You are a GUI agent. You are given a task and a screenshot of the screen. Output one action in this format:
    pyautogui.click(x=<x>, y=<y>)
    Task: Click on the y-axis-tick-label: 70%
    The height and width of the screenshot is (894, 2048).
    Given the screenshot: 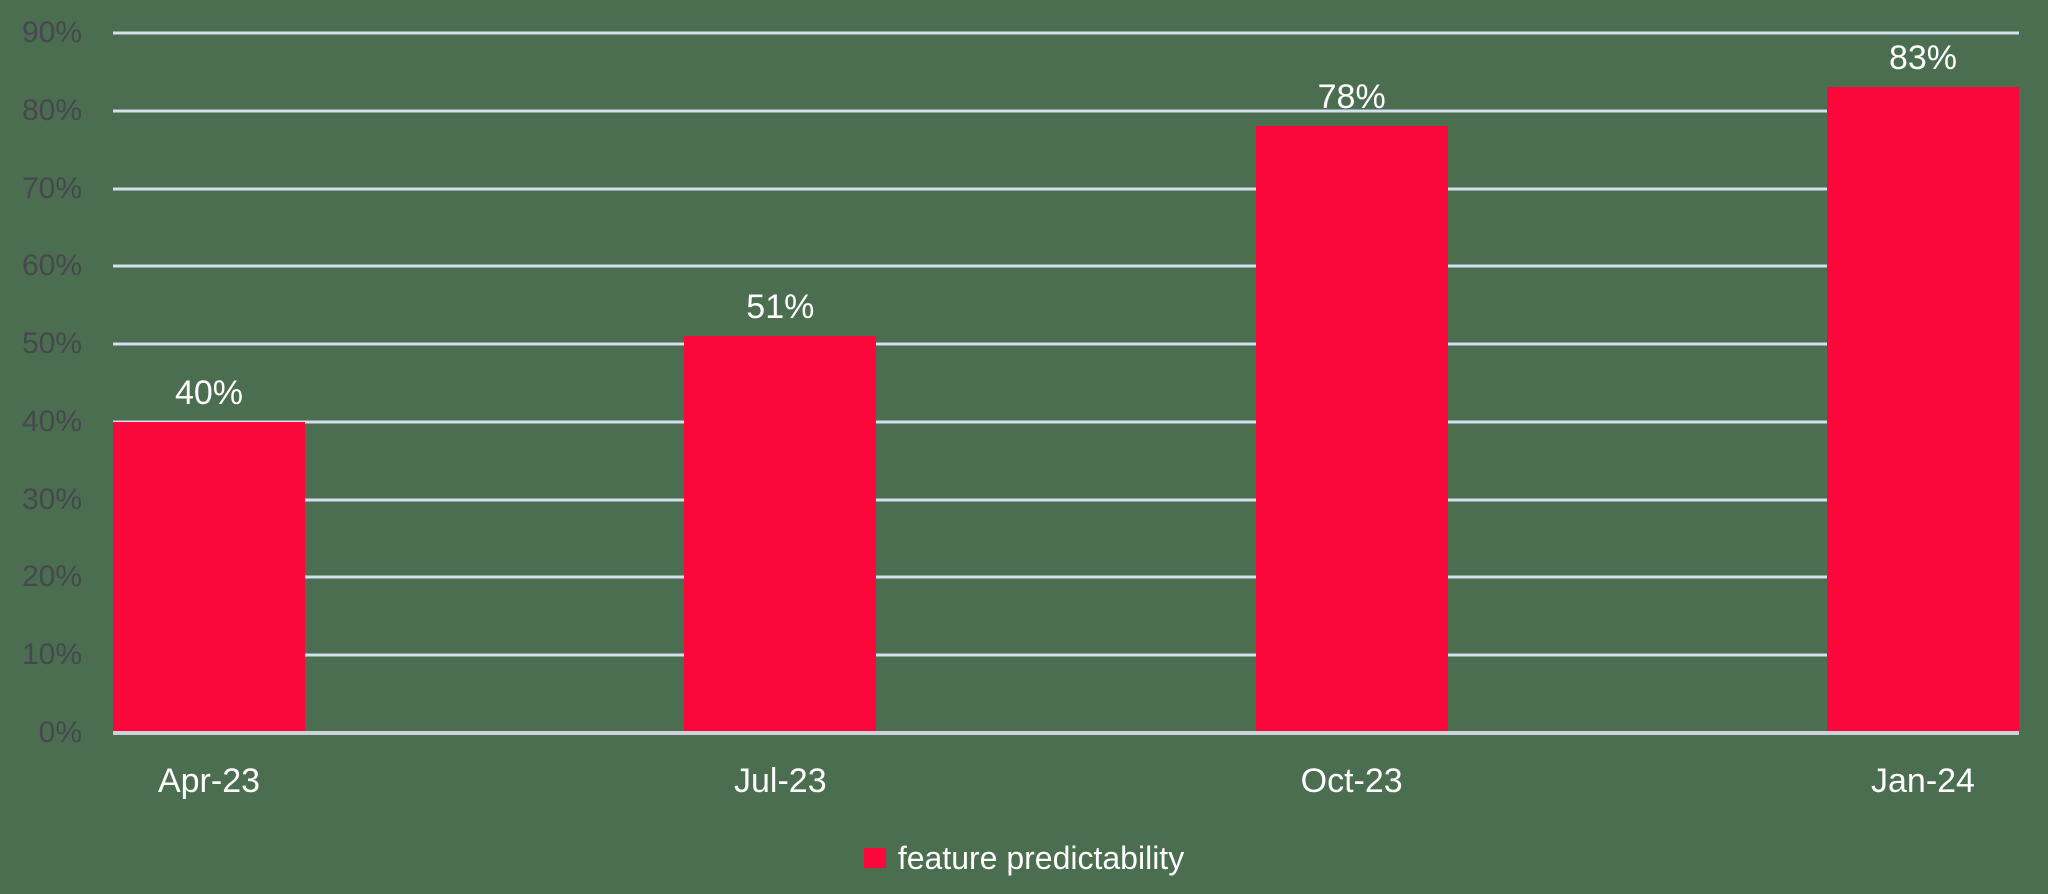 What is the action you would take?
    pyautogui.click(x=51, y=188)
    